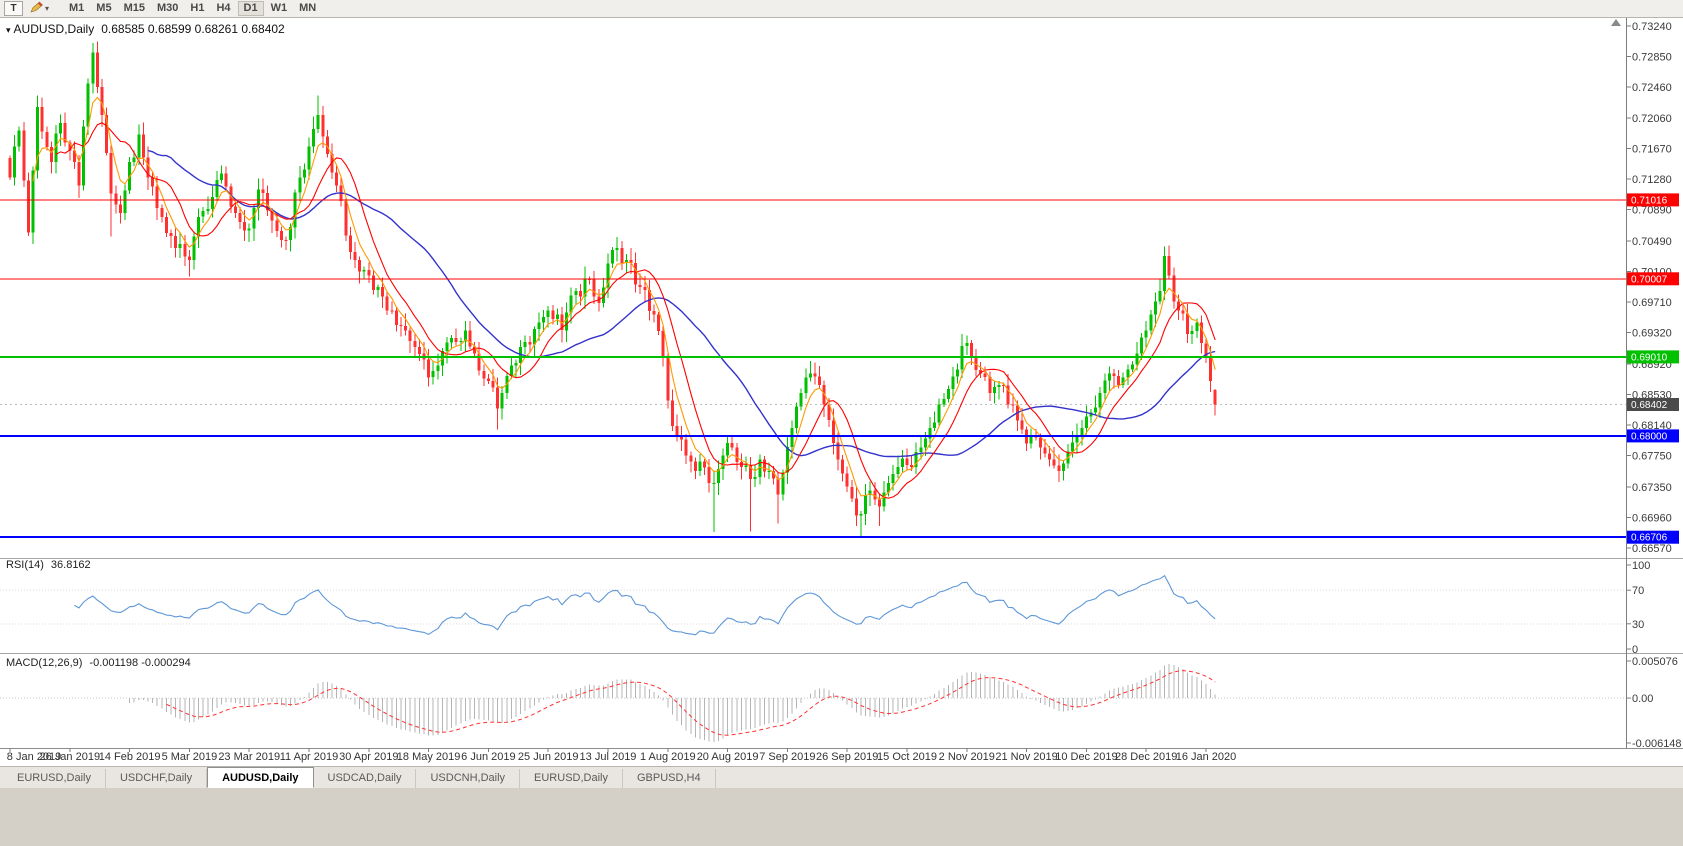 The width and height of the screenshot is (1683, 846). I want to click on rsi-line, so click(645, 605).